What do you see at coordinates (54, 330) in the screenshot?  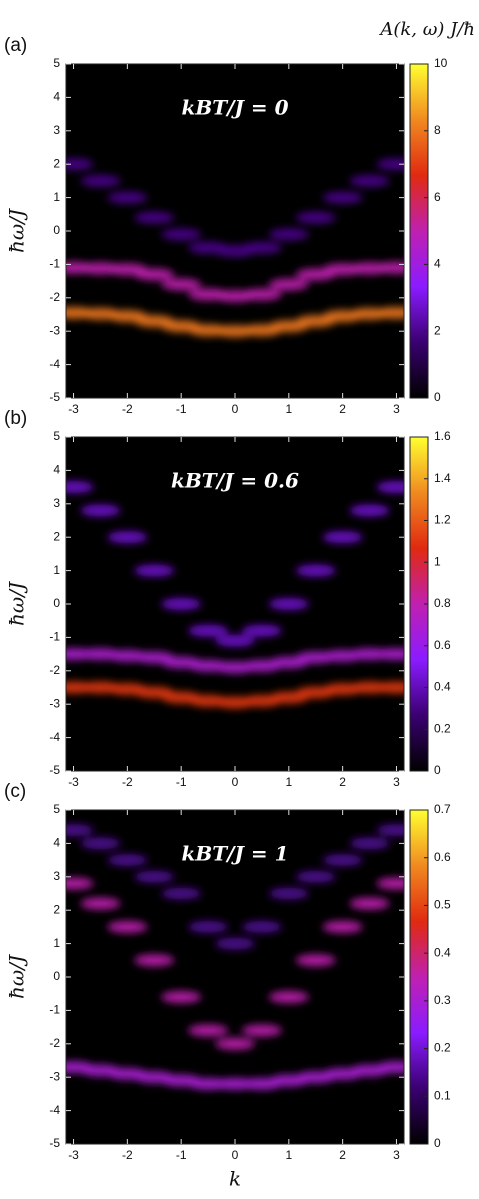 I see `y-tick-label: -3` at bounding box center [54, 330].